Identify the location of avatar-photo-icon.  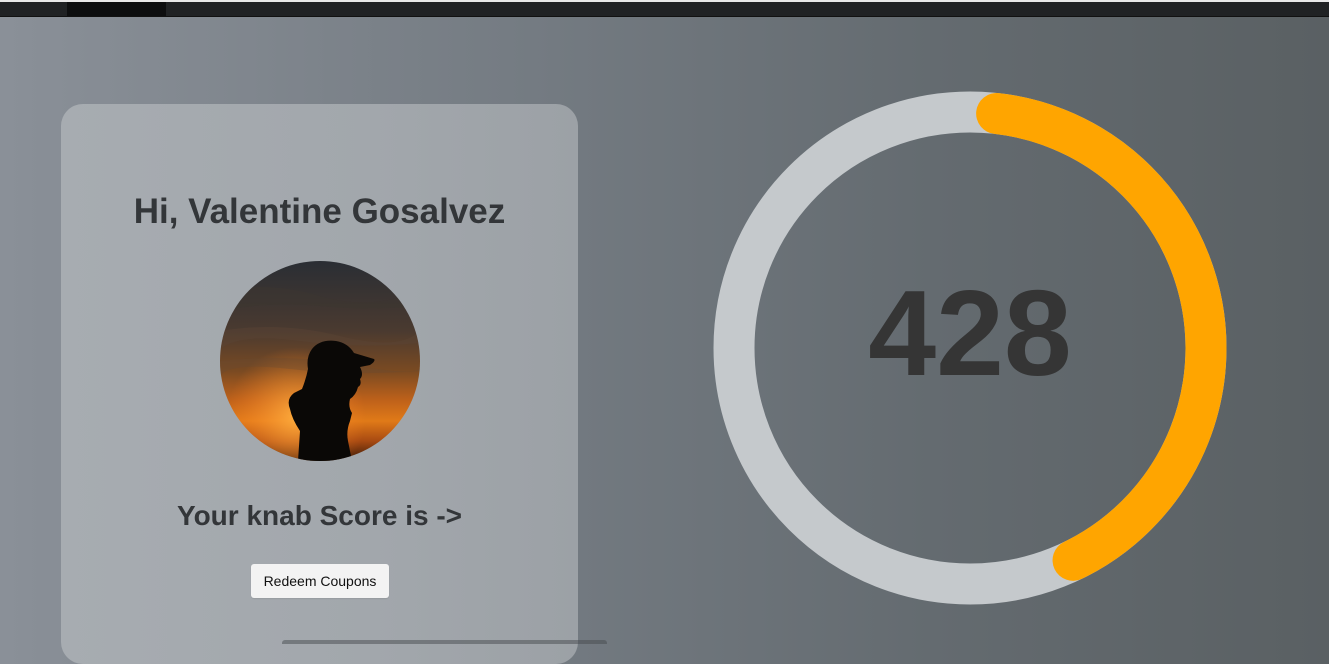
(320, 361).